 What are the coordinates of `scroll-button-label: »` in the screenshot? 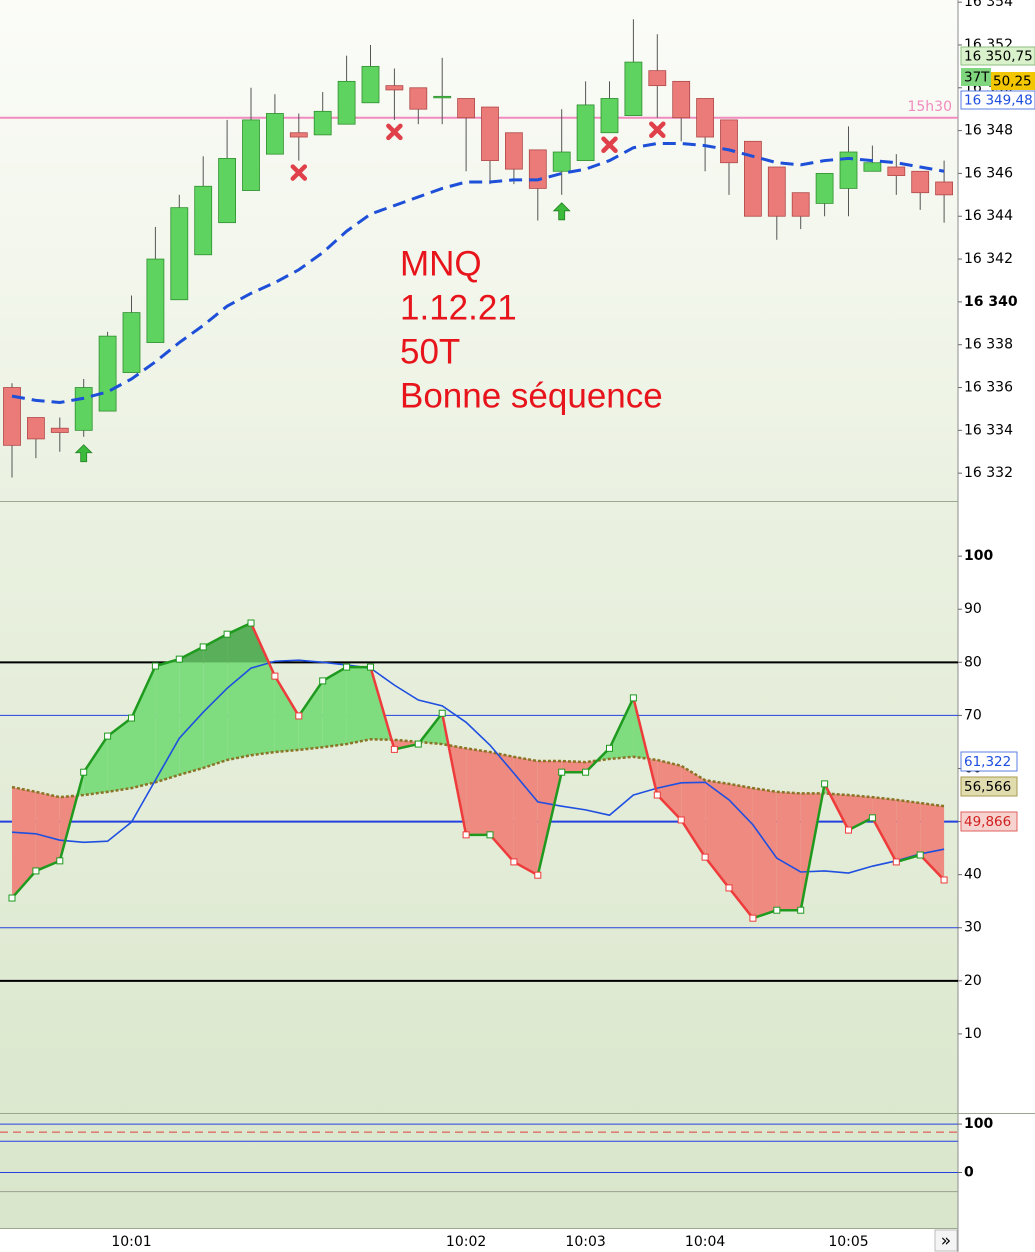 It's located at (946, 1241).